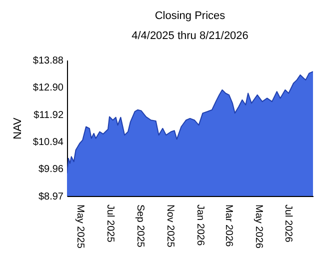 The height and width of the screenshot is (267, 324). Describe the element at coordinates (48, 61) in the screenshot. I see `y-tick-label: $13.88` at that location.